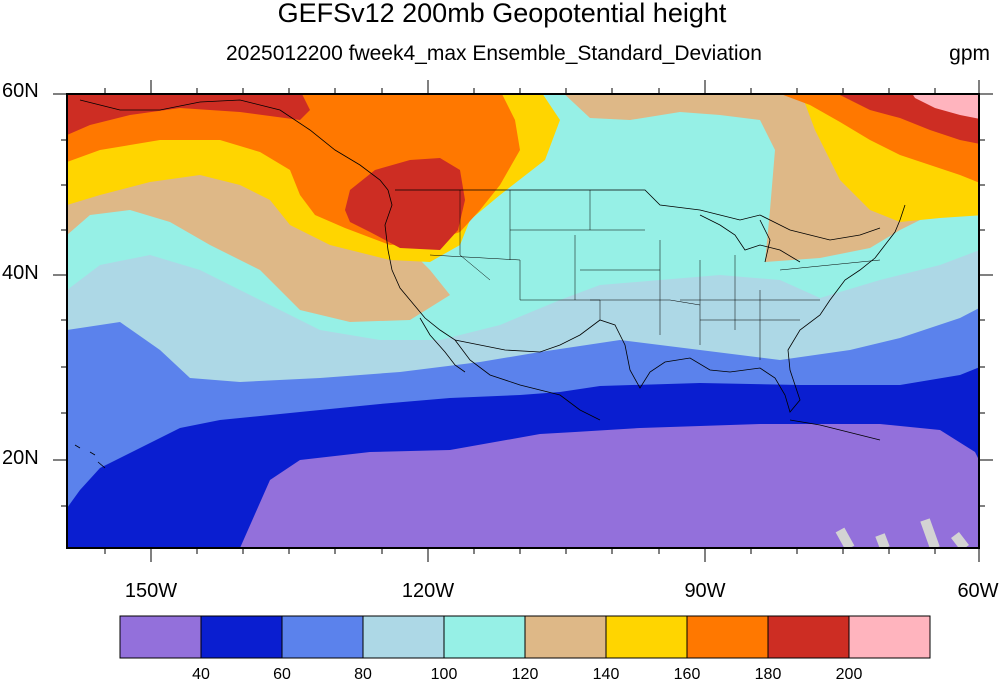  Describe the element at coordinates (502, 14) in the screenshot. I see `map-title: GEFSv12 200mb Geopotential height` at that location.